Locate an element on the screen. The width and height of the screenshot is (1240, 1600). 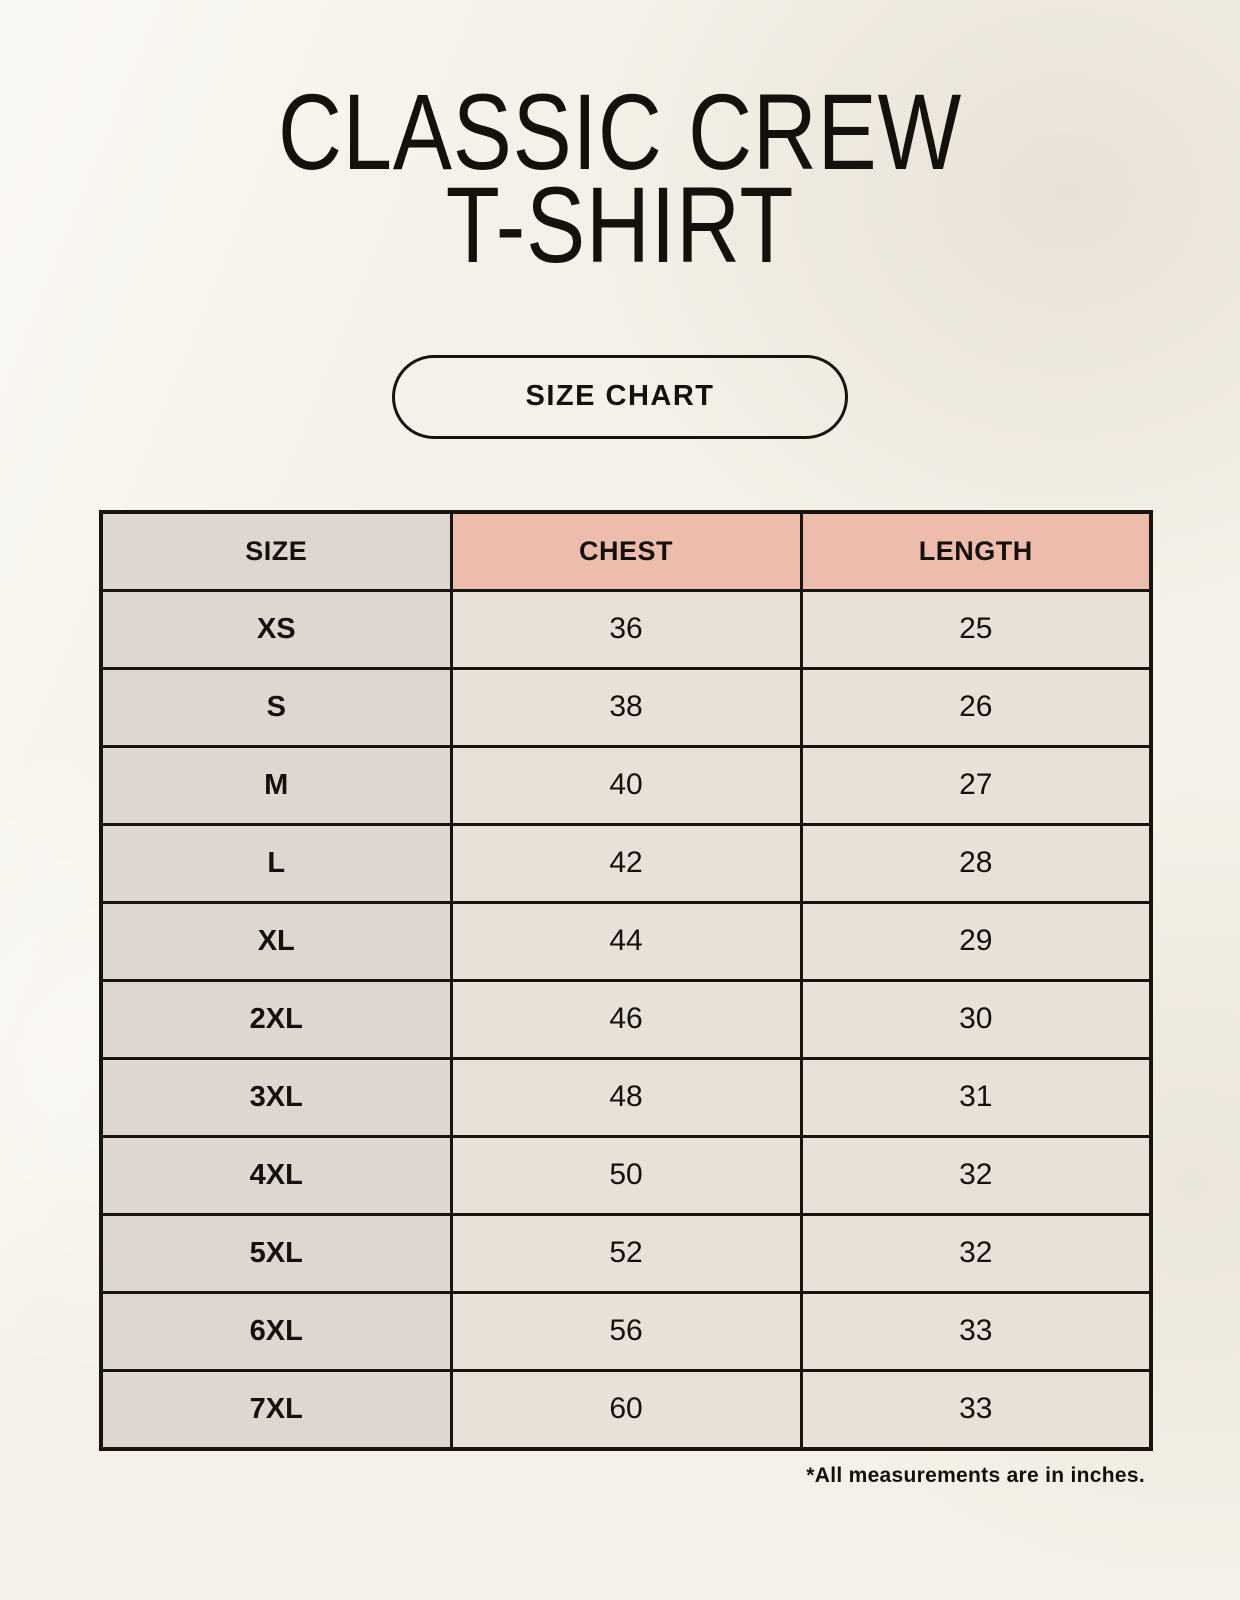
chest-cell: 52 is located at coordinates (626, 1253).